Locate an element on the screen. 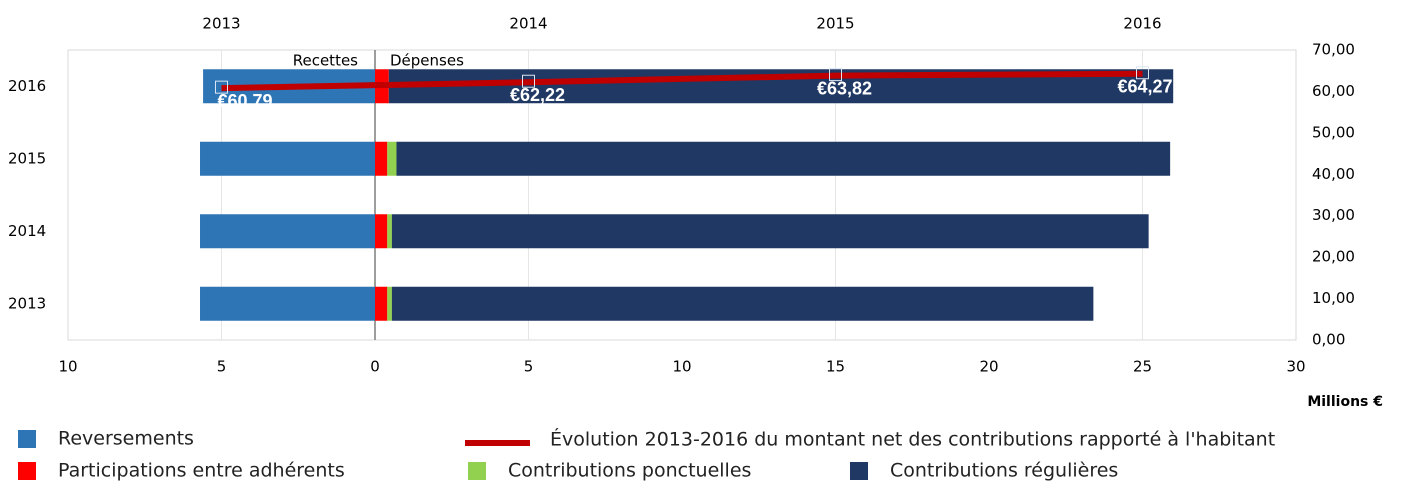 The image size is (1421, 493). annotation: Recettes is located at coordinates (325, 61).